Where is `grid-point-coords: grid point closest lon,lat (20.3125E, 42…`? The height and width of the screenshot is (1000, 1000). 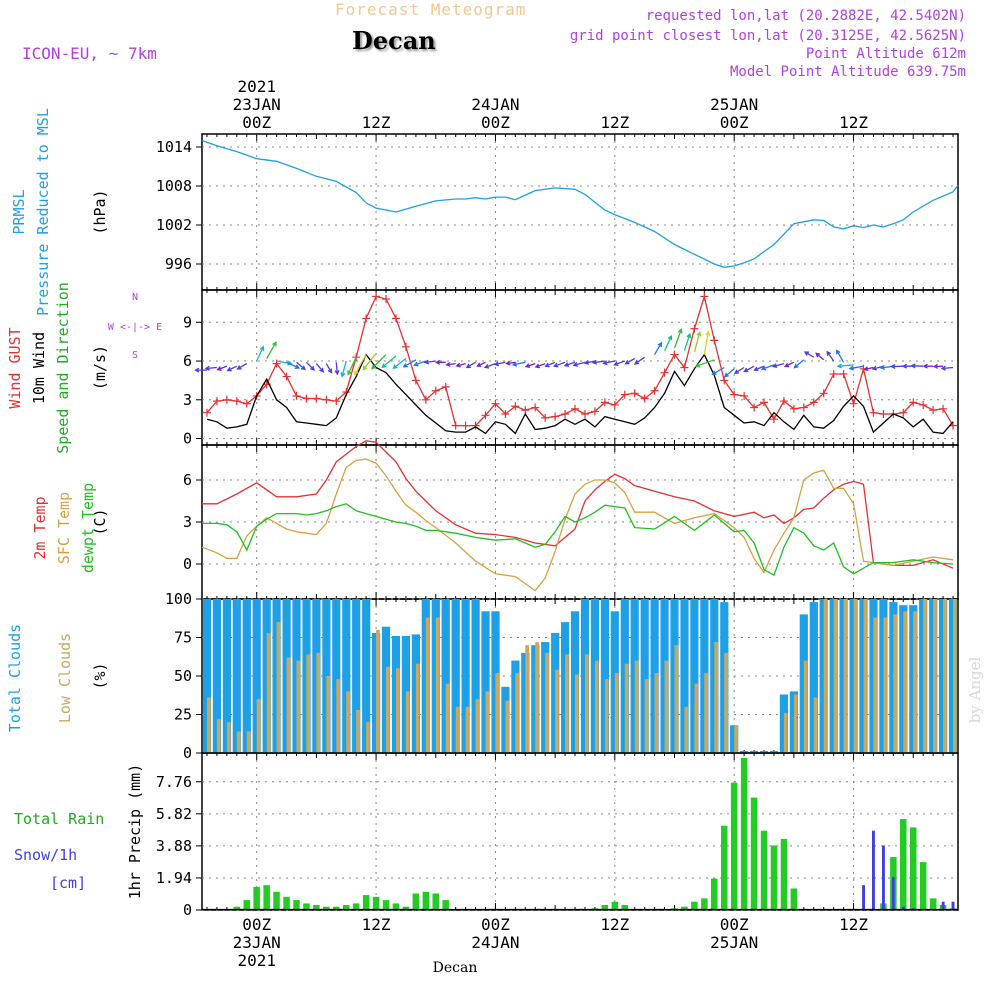 grid-point-coords: grid point closest lon,lat (20.3125E, 42… is located at coordinates (767, 36).